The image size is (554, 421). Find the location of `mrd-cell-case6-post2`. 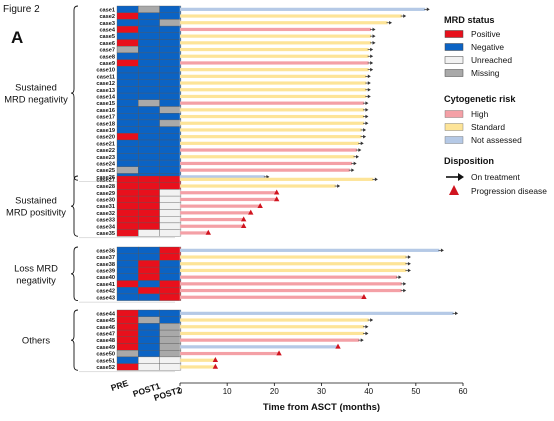

mrd-cell-case6-post2 is located at coordinates (170, 43).